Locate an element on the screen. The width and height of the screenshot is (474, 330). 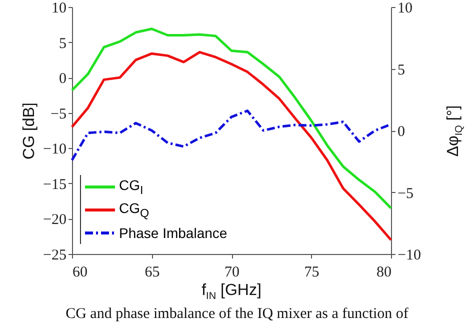
y-tick-label: 10 is located at coordinates (59, 8).